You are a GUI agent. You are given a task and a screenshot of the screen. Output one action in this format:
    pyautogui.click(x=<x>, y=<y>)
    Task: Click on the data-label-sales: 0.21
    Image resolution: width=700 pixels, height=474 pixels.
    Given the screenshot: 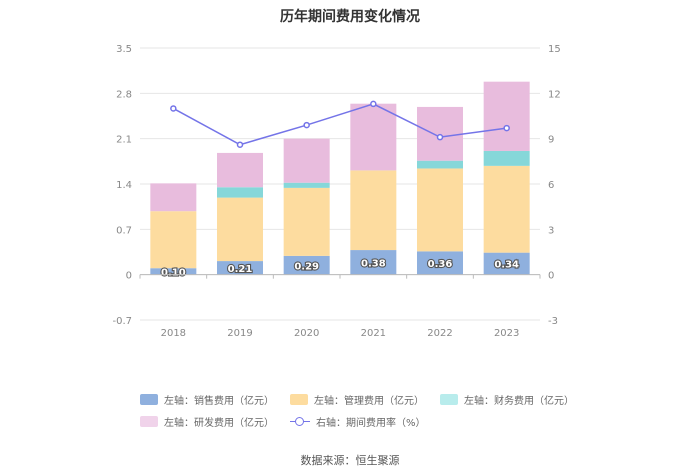 What is the action you would take?
    pyautogui.click(x=240, y=269)
    